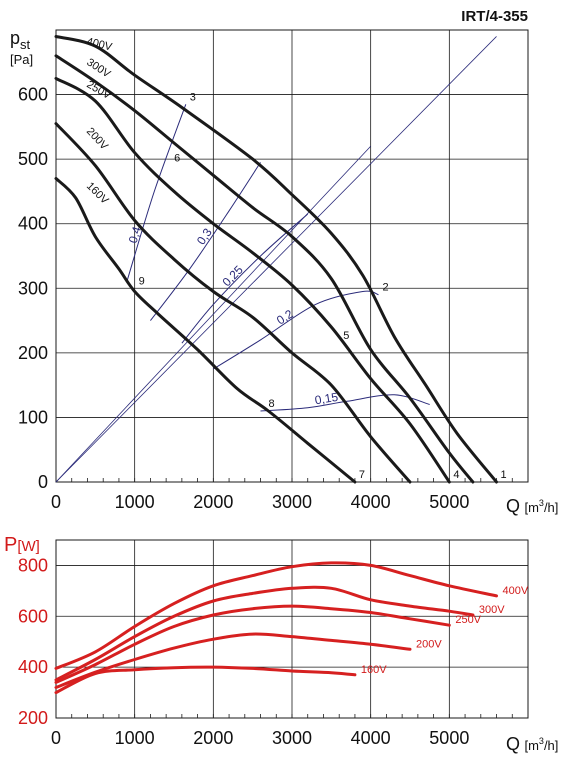  Describe the element at coordinates (98, 91) in the screenshot. I see `pressure-curve-label-250v: 250V` at that location.